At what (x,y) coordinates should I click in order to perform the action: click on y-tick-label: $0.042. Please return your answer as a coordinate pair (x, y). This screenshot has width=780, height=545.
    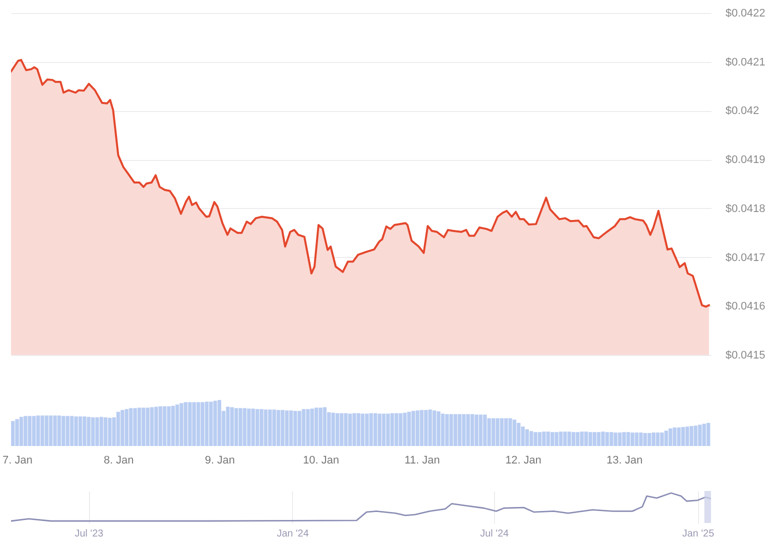
    Looking at the image, I should click on (743, 111).